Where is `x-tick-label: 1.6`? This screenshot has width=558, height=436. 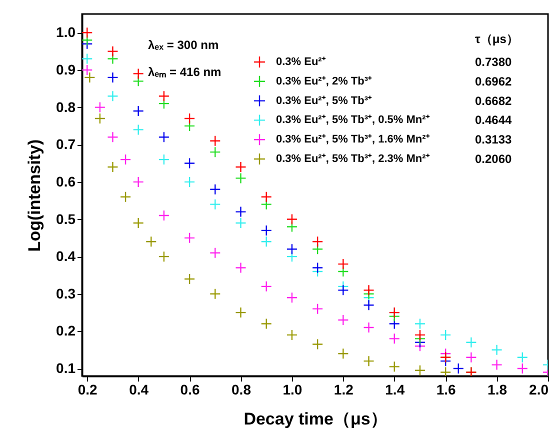 x-tick-label: 1.6 is located at coordinates (446, 390).